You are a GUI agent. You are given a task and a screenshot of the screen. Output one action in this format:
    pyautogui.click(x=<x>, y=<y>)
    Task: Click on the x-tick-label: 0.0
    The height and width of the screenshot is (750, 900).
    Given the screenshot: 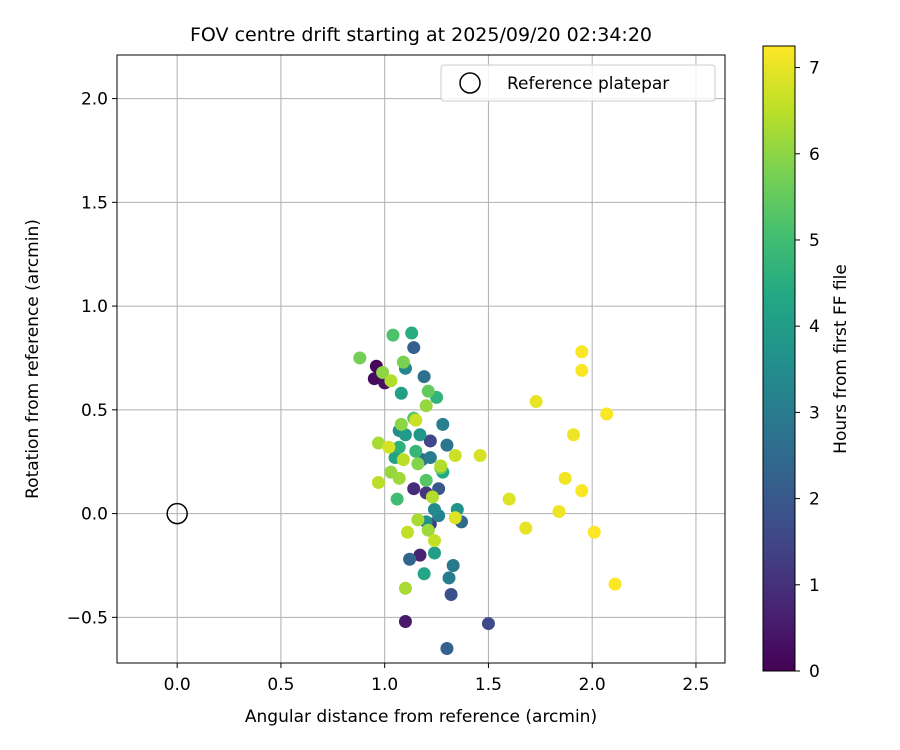 What is the action you would take?
    pyautogui.click(x=177, y=685)
    